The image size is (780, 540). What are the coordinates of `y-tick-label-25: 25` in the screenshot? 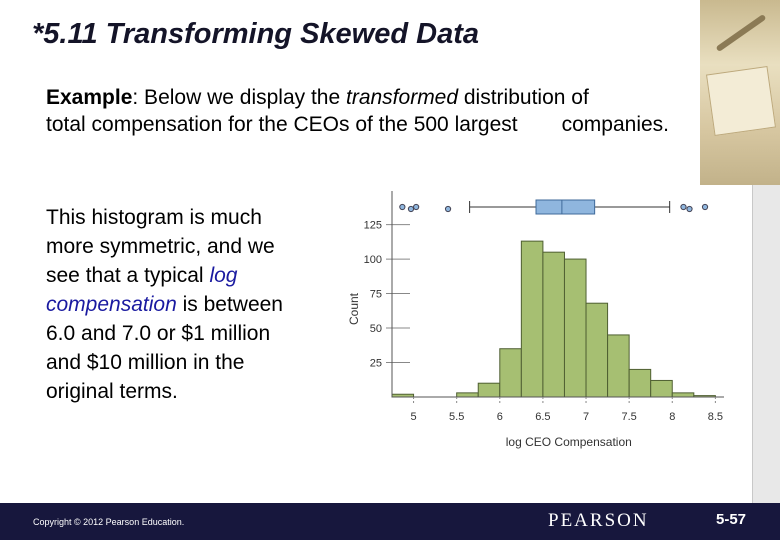 It's located at (376, 364).